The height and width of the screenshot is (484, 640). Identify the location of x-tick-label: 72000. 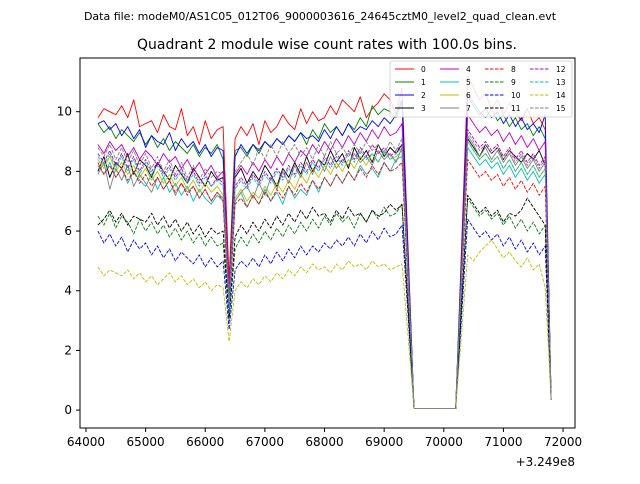
(563, 442).